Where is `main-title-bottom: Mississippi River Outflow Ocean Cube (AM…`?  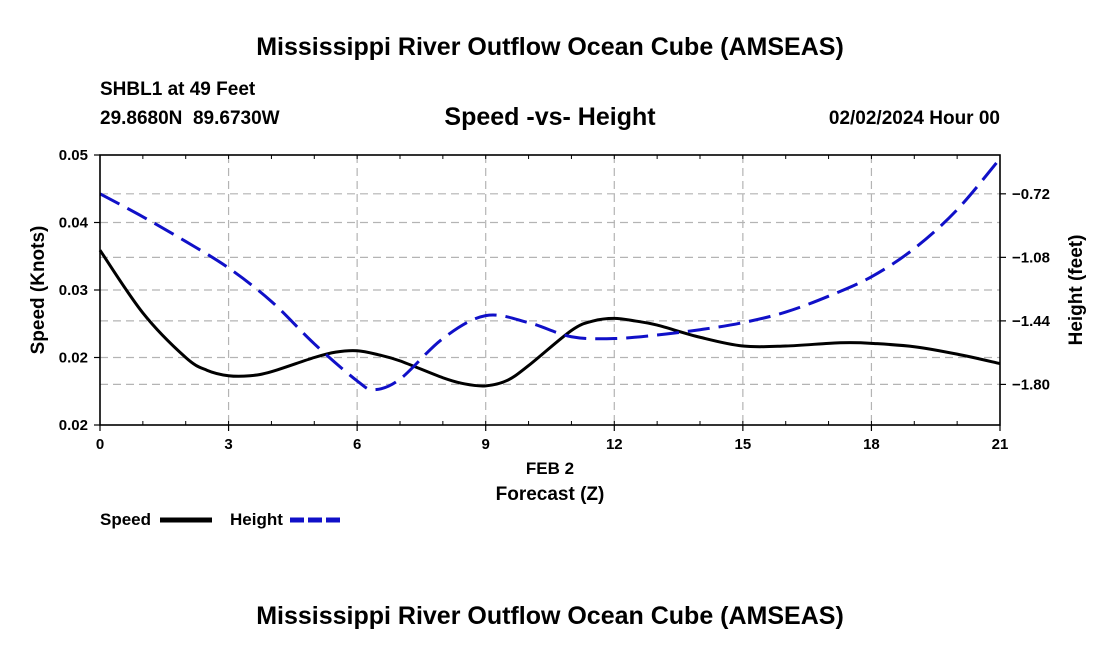 main-title-bottom: Mississippi River Outflow Ocean Cube (AM… is located at coordinates (550, 616).